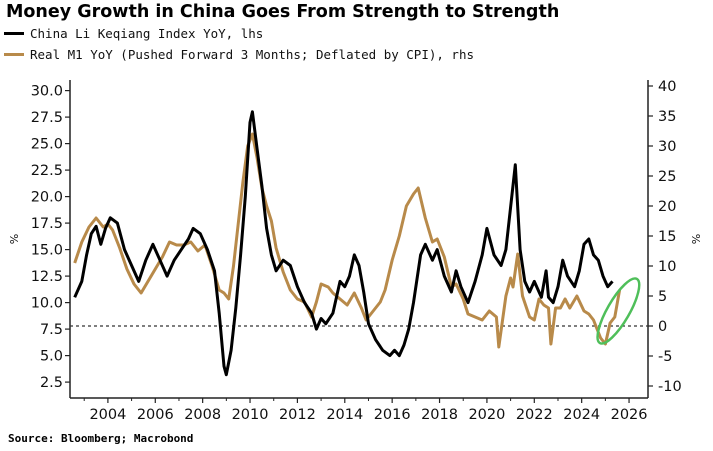 The image size is (713, 451). Describe the element at coordinates (662, 327) in the screenshot. I see `right-tick-label: 0` at that location.